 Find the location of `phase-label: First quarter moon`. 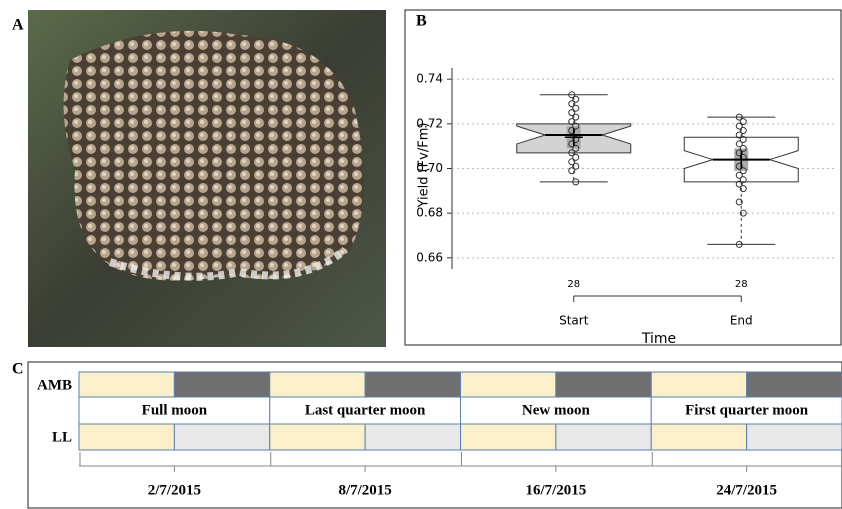

phase-label: First quarter moon is located at coordinates (747, 410).